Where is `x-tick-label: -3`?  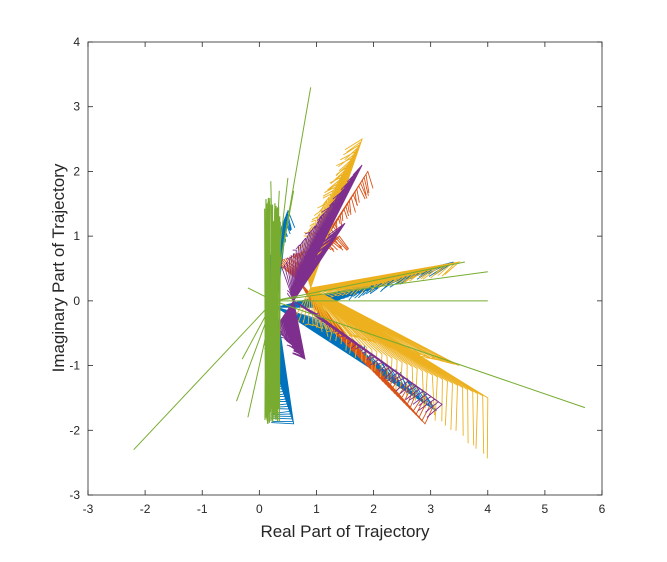 x-tick-label: -3 is located at coordinates (88, 509).